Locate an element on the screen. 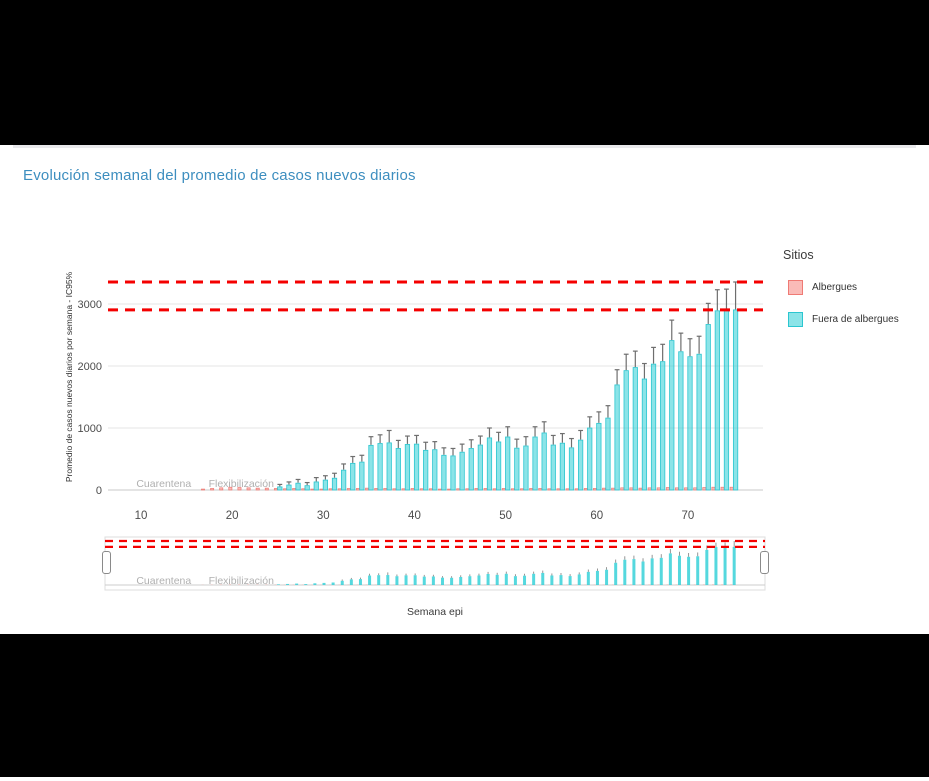  rangeslider-handle-right is located at coordinates (764, 562).